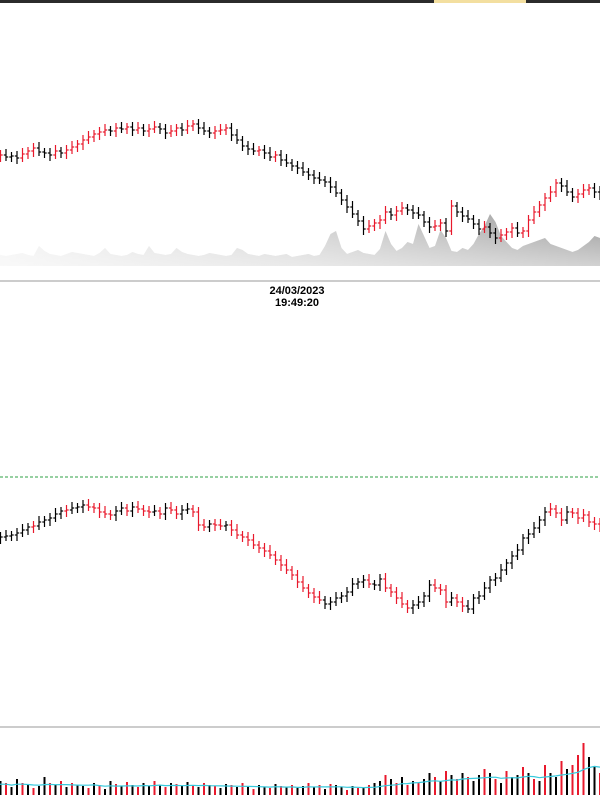  What do you see at coordinates (300, 777) in the screenshot?
I see `volume-average-line` at bounding box center [300, 777].